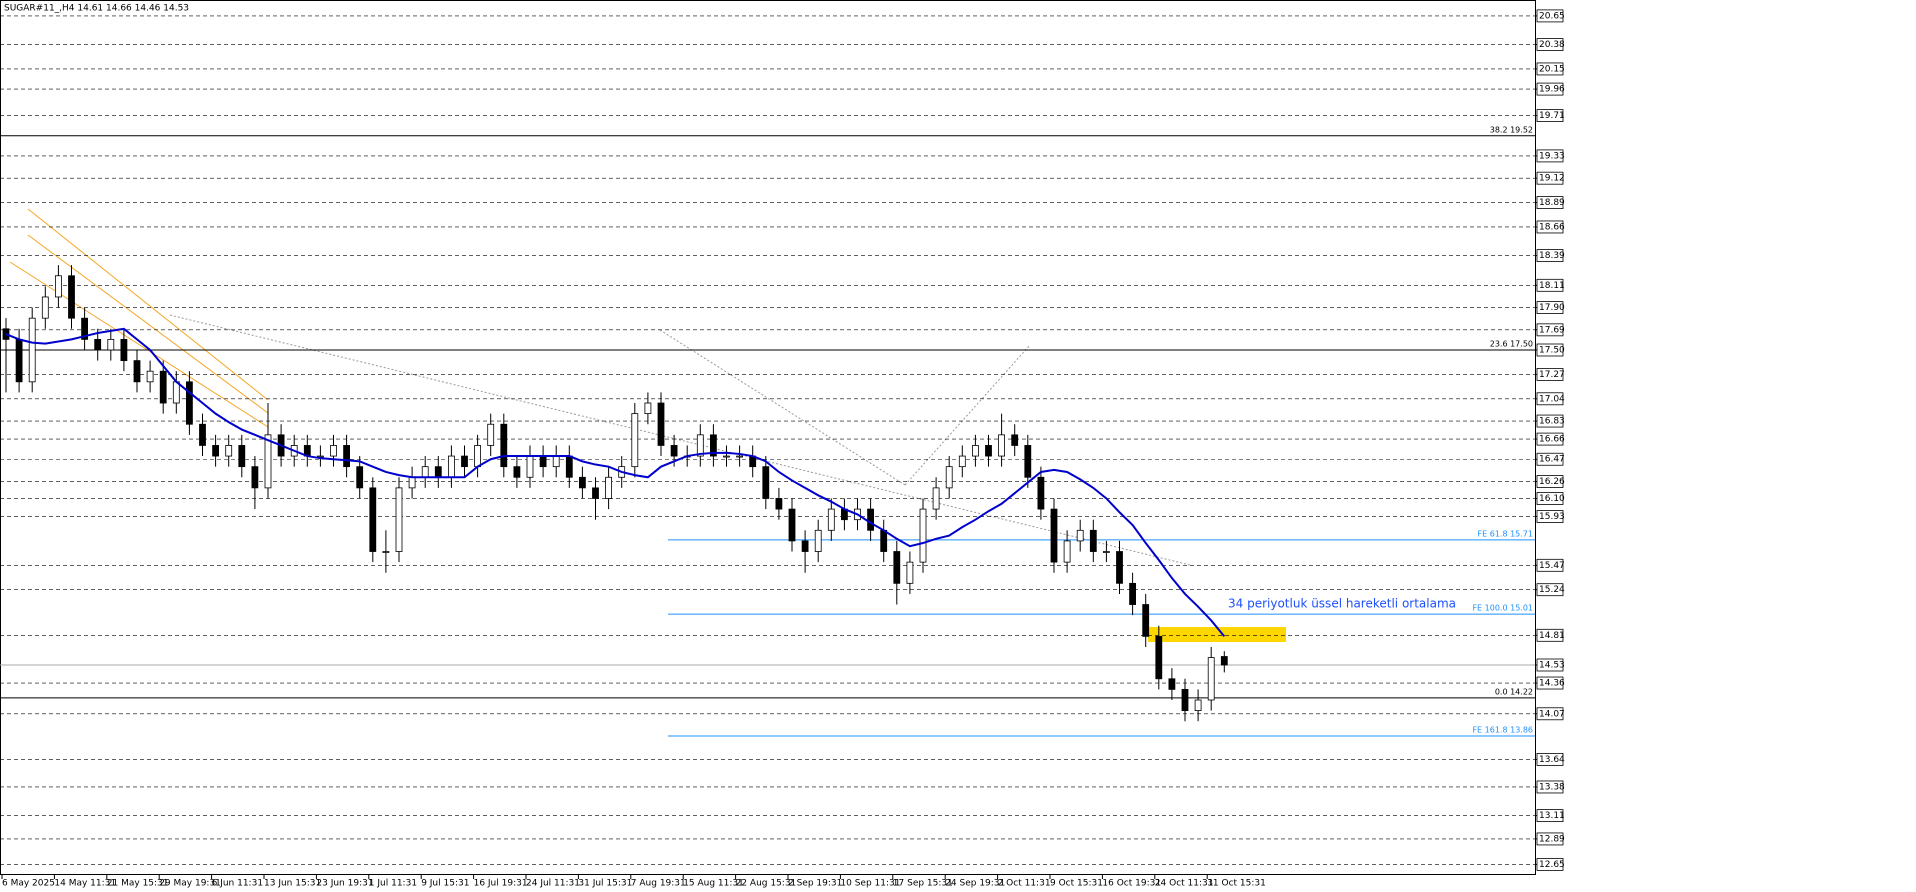 The image size is (1916, 892). What do you see at coordinates (1552, 422) in the screenshot?
I see `y-tick-label: 16.83` at bounding box center [1552, 422].